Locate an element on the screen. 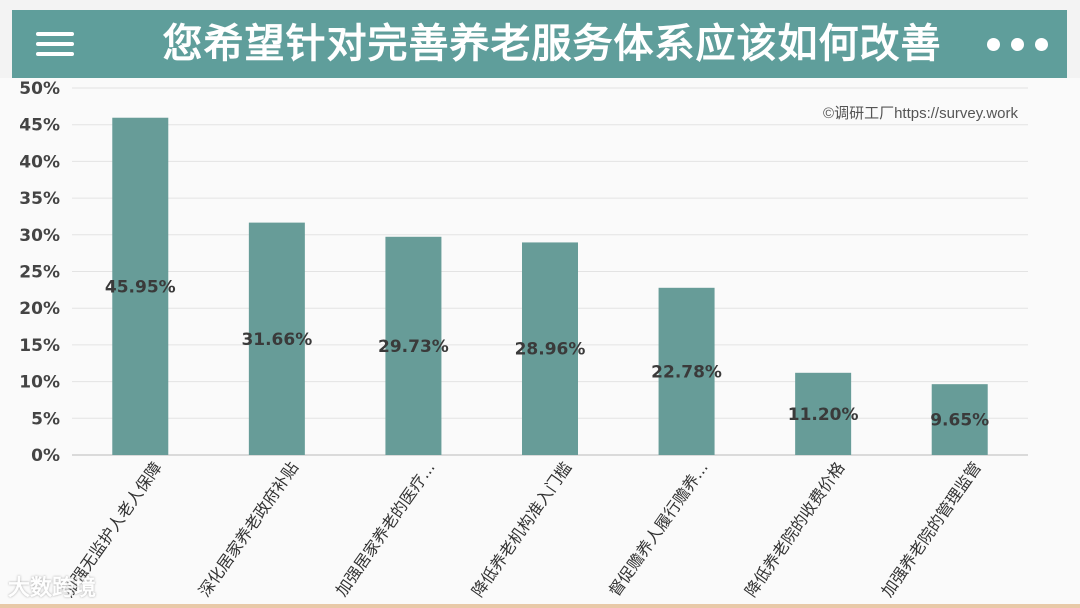 This screenshot has width=1080, height=608. title-bar: 您希望针对完善养老服务体系应该如何改善 is located at coordinates (539, 44).